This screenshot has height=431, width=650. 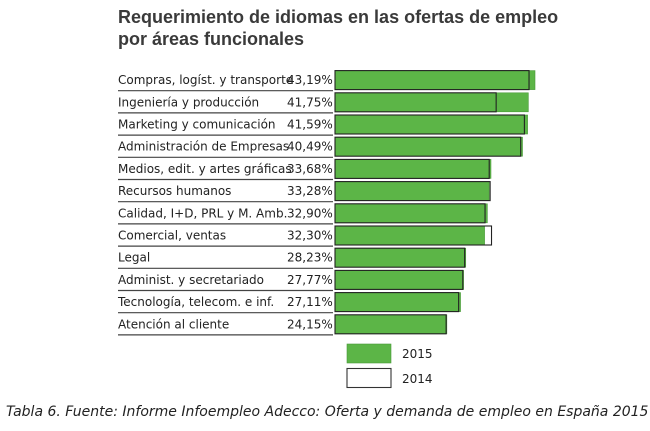 I want to click on value-label: 24,15%, so click(x=310, y=324).